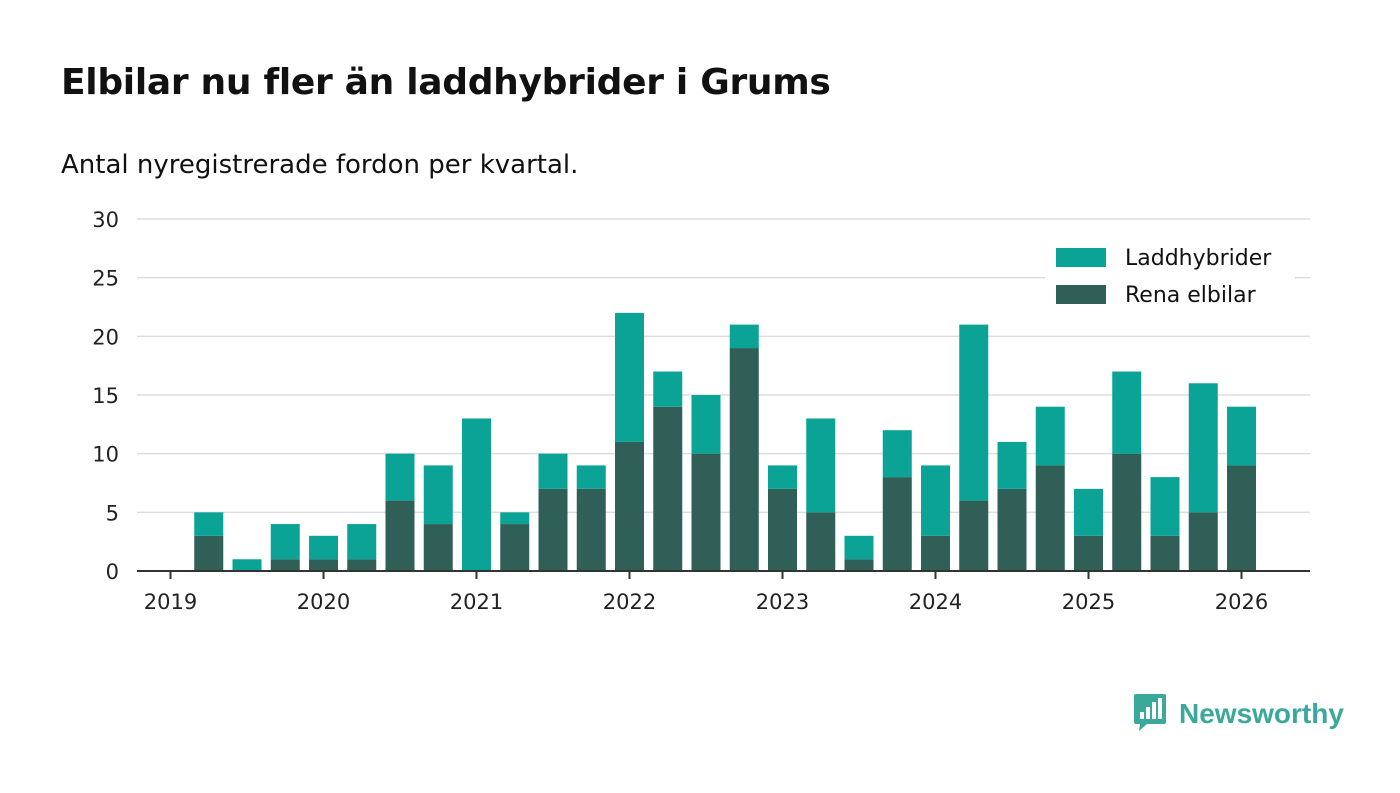  What do you see at coordinates (1198, 258) in the screenshot?
I see `legend-label-laddhybrider: Laddhybrider` at bounding box center [1198, 258].